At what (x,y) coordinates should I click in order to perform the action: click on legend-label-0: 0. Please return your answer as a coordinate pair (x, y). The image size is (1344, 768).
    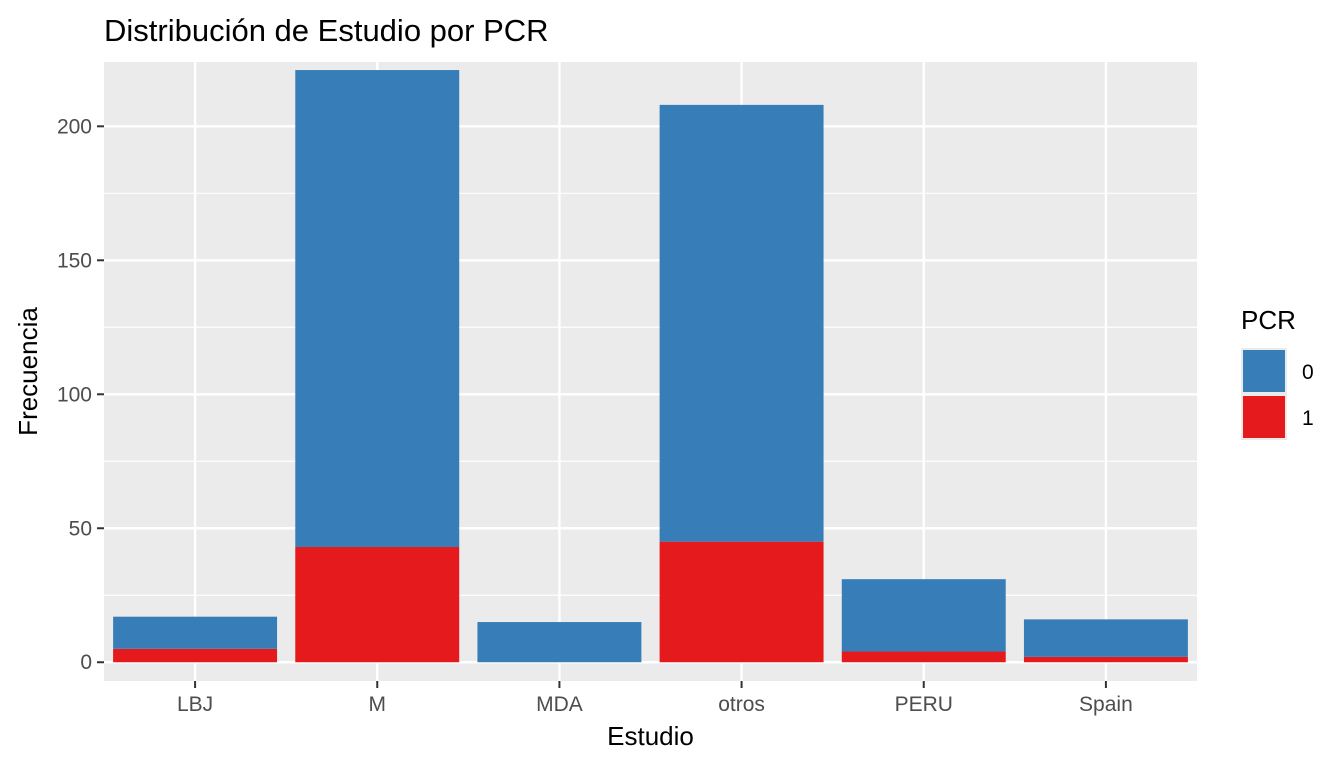
    Looking at the image, I should click on (1308, 372).